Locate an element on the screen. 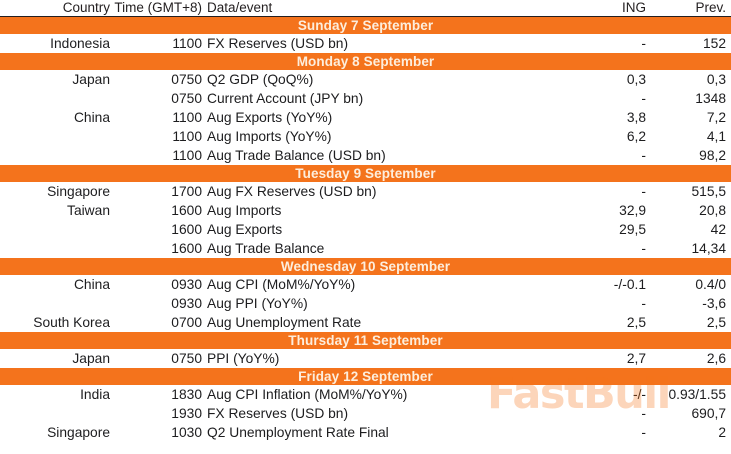  day-section-header: Wednesday 10 September is located at coordinates (365, 266).